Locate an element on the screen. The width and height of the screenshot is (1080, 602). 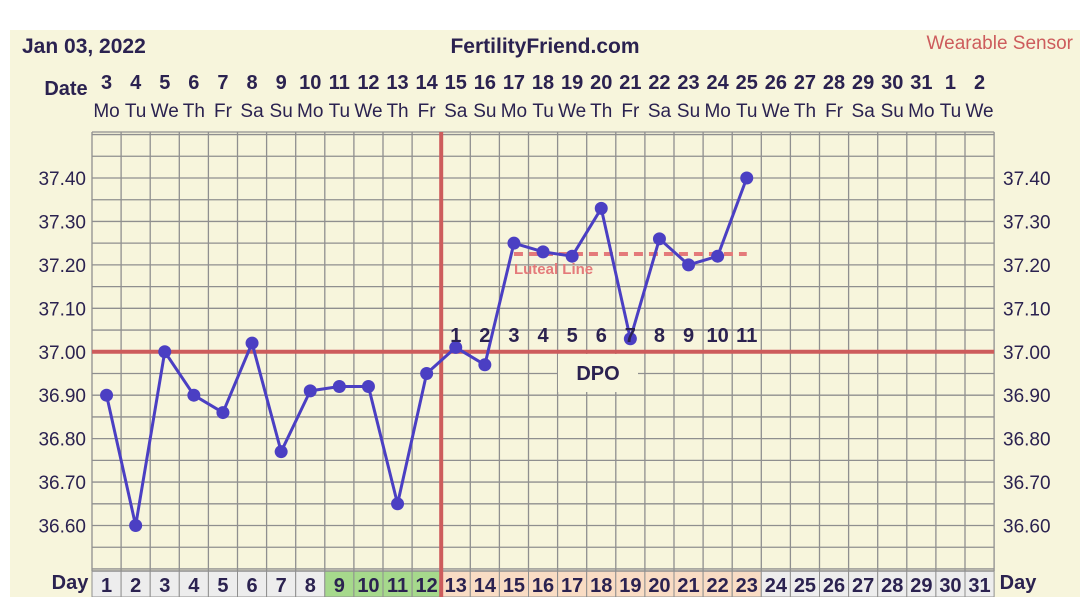
cycle-day-number: 25 is located at coordinates (805, 586).